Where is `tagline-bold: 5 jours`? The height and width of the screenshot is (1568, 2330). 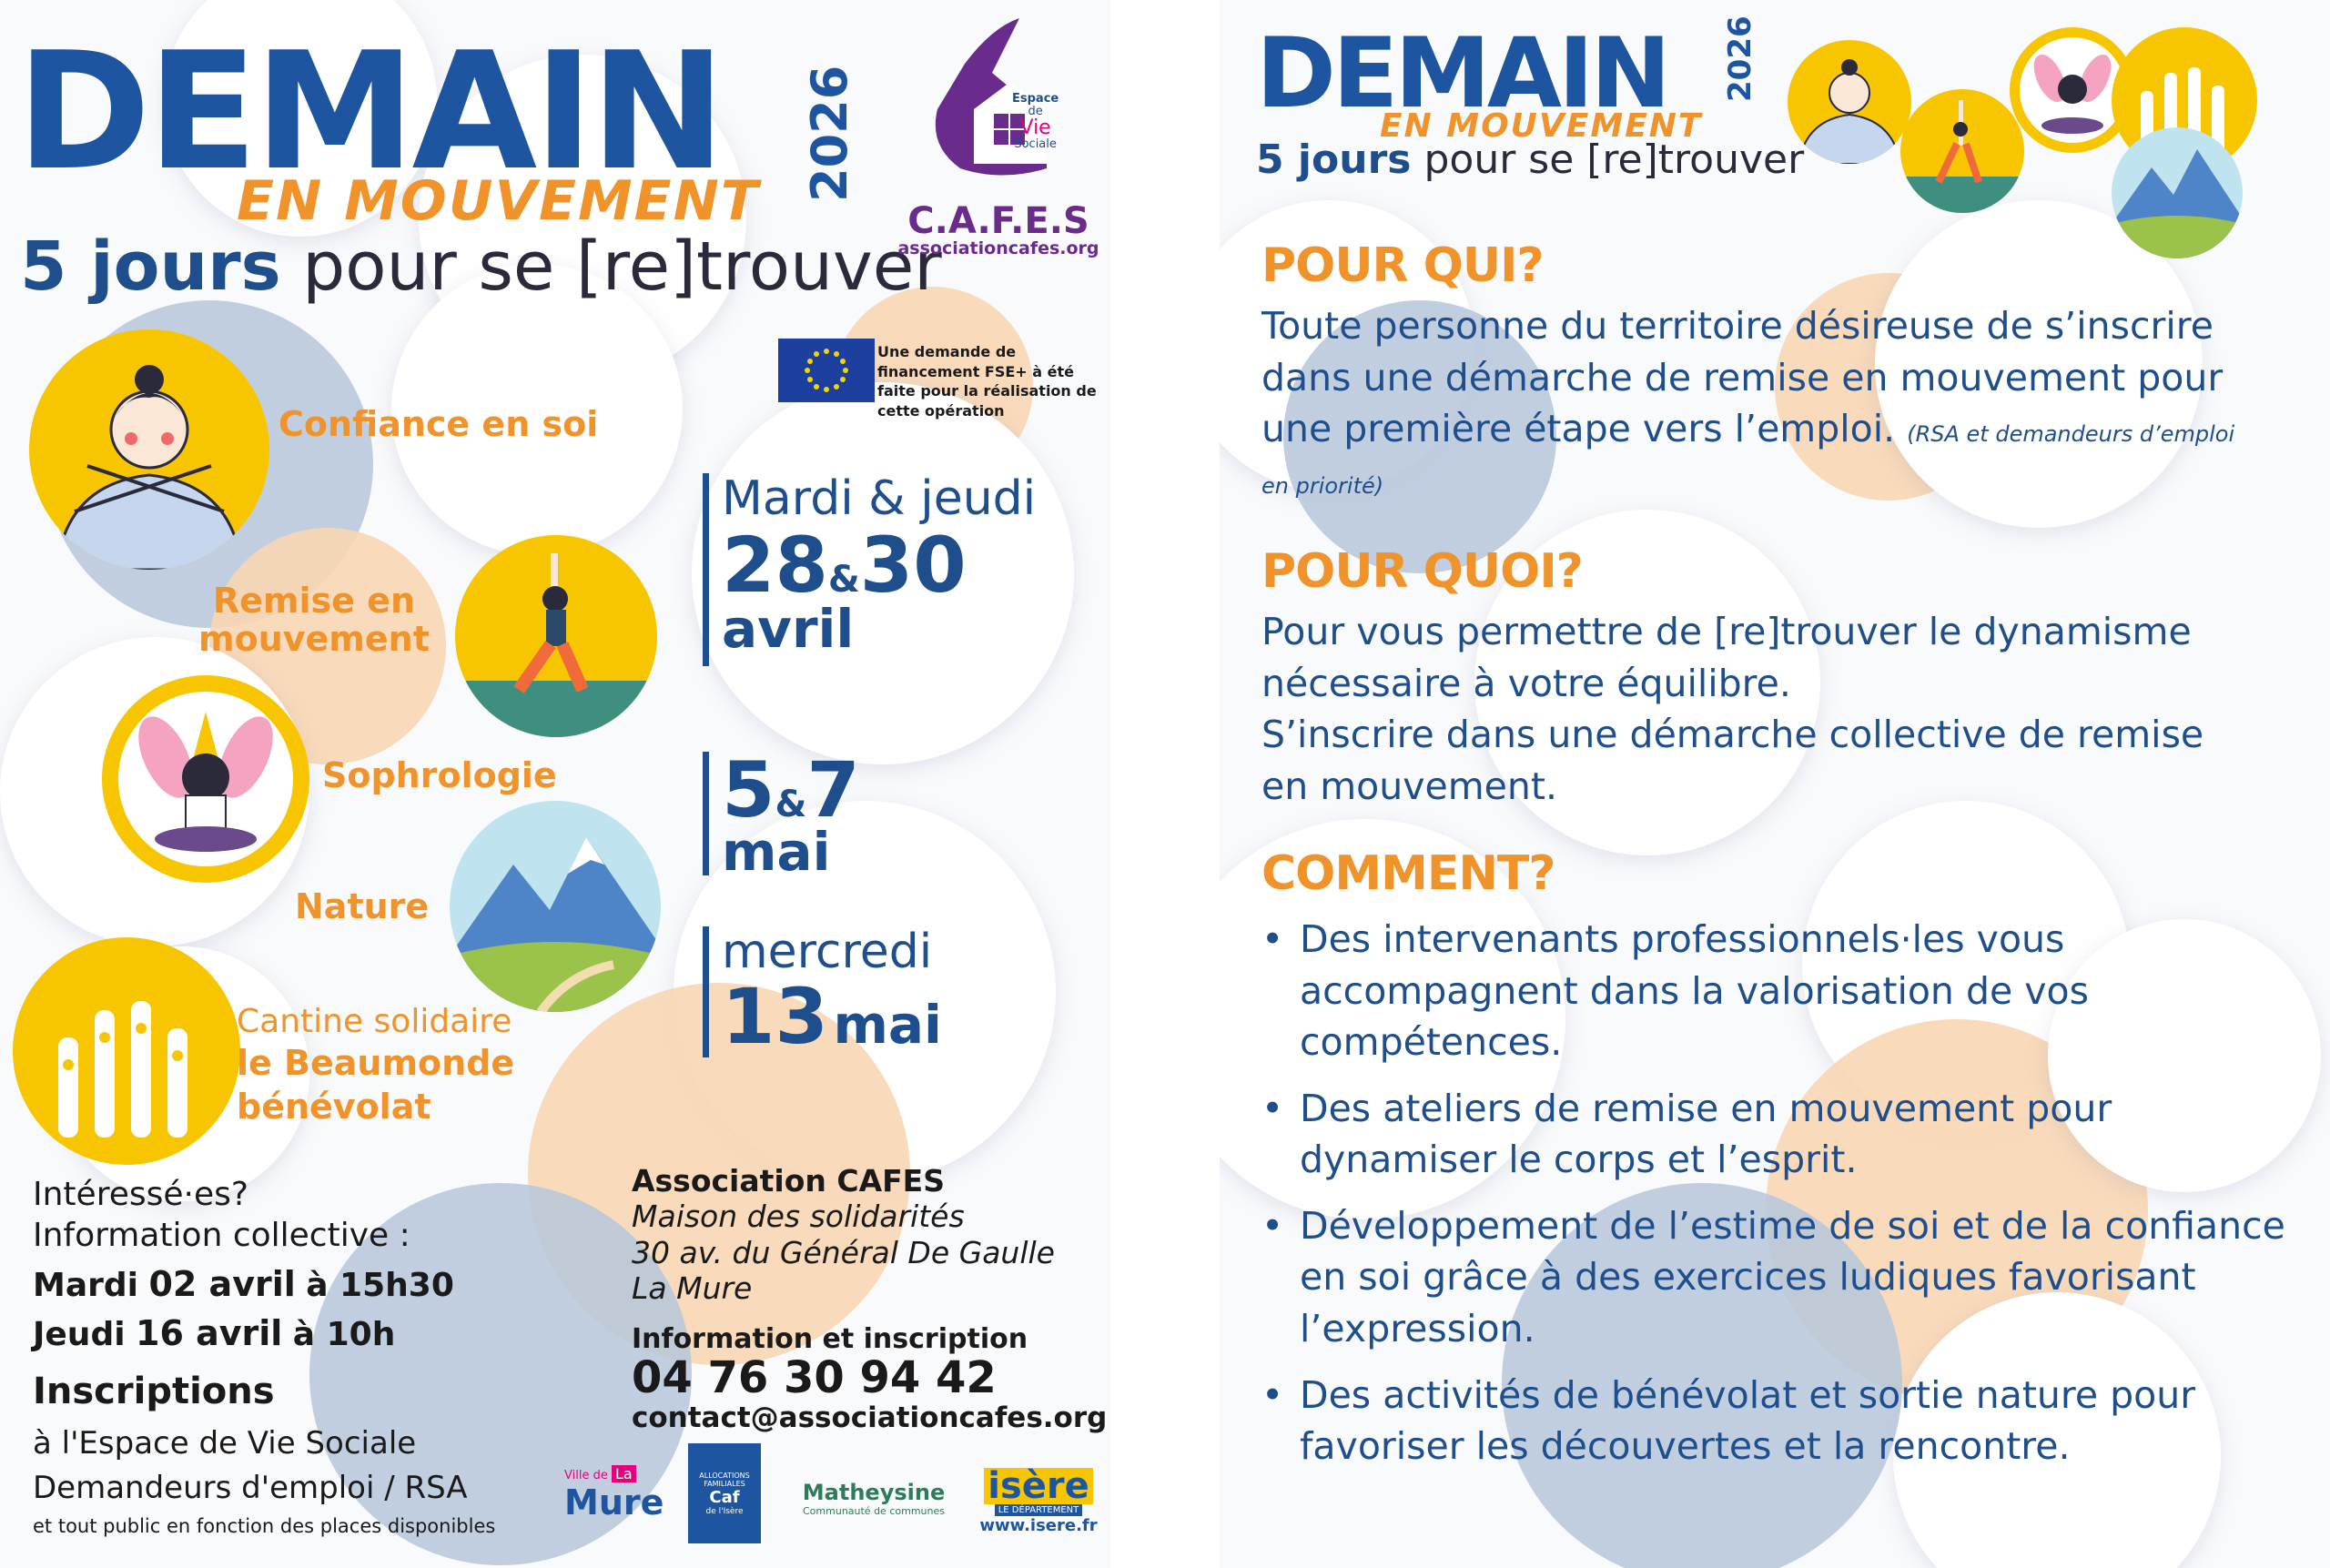
tagline-bold: 5 jours is located at coordinates (150, 267).